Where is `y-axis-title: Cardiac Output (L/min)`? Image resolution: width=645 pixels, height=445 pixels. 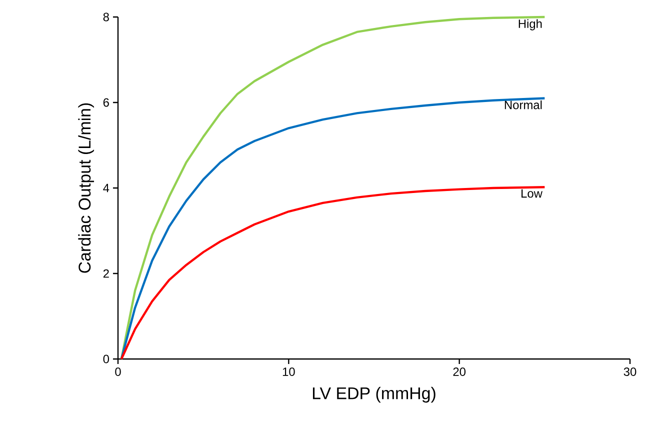 y-axis-title: Cardiac Output (L/min) is located at coordinates (86, 188).